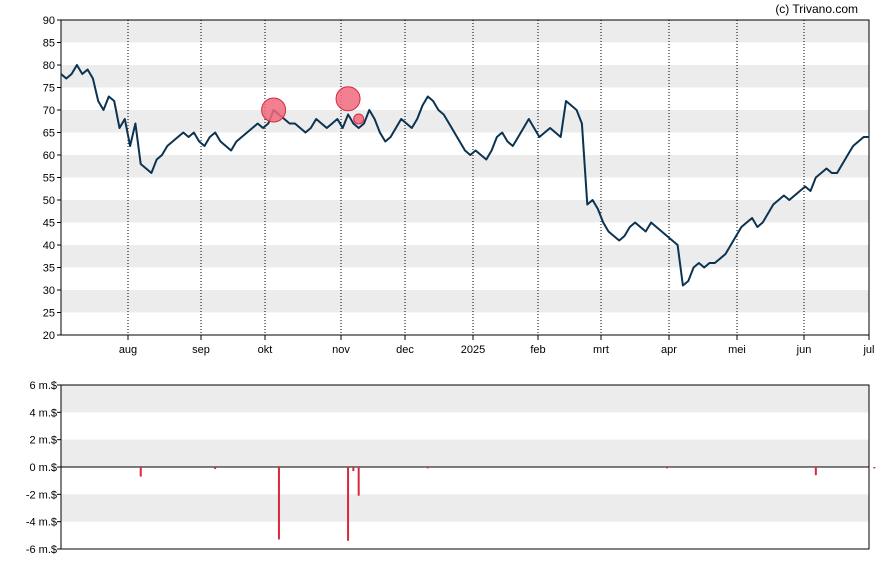  I want to click on flow-y-tick-label: 2 m.$, so click(43, 441).